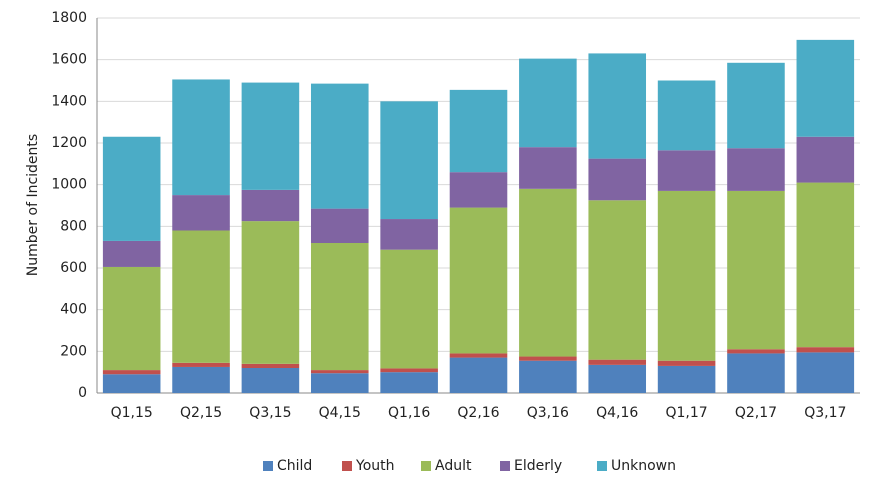 The image size is (871, 482). What do you see at coordinates (686, 413) in the screenshot?
I see `x-tick-label: Q1,17` at bounding box center [686, 413].